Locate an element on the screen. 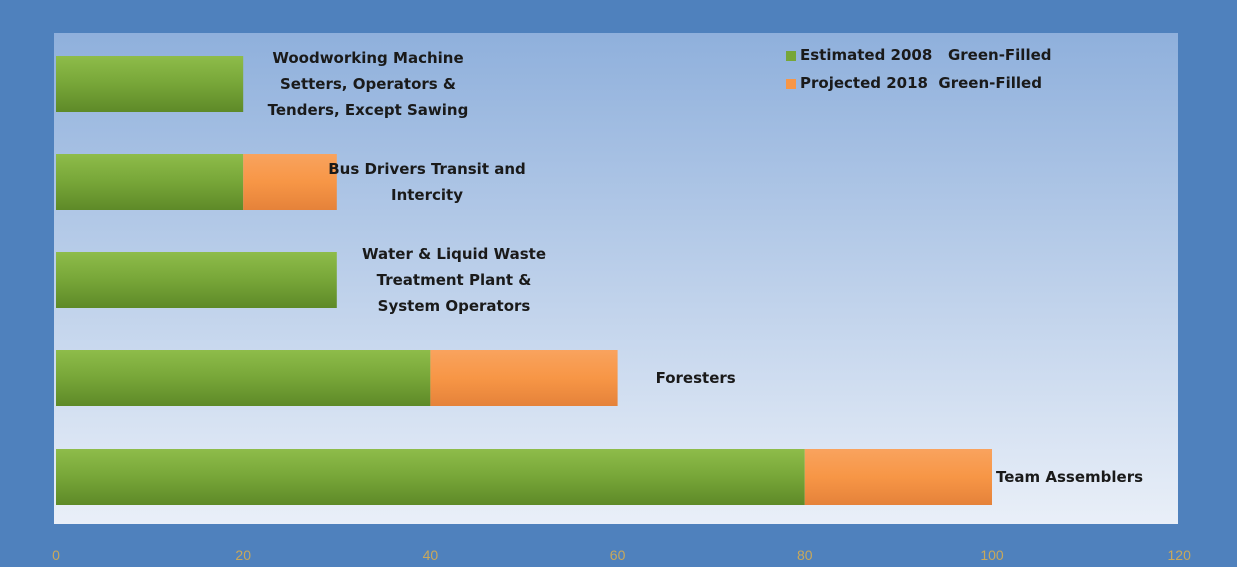 The height and width of the screenshot is (567, 1237). x-tick-label-80: 80 is located at coordinates (805, 555).